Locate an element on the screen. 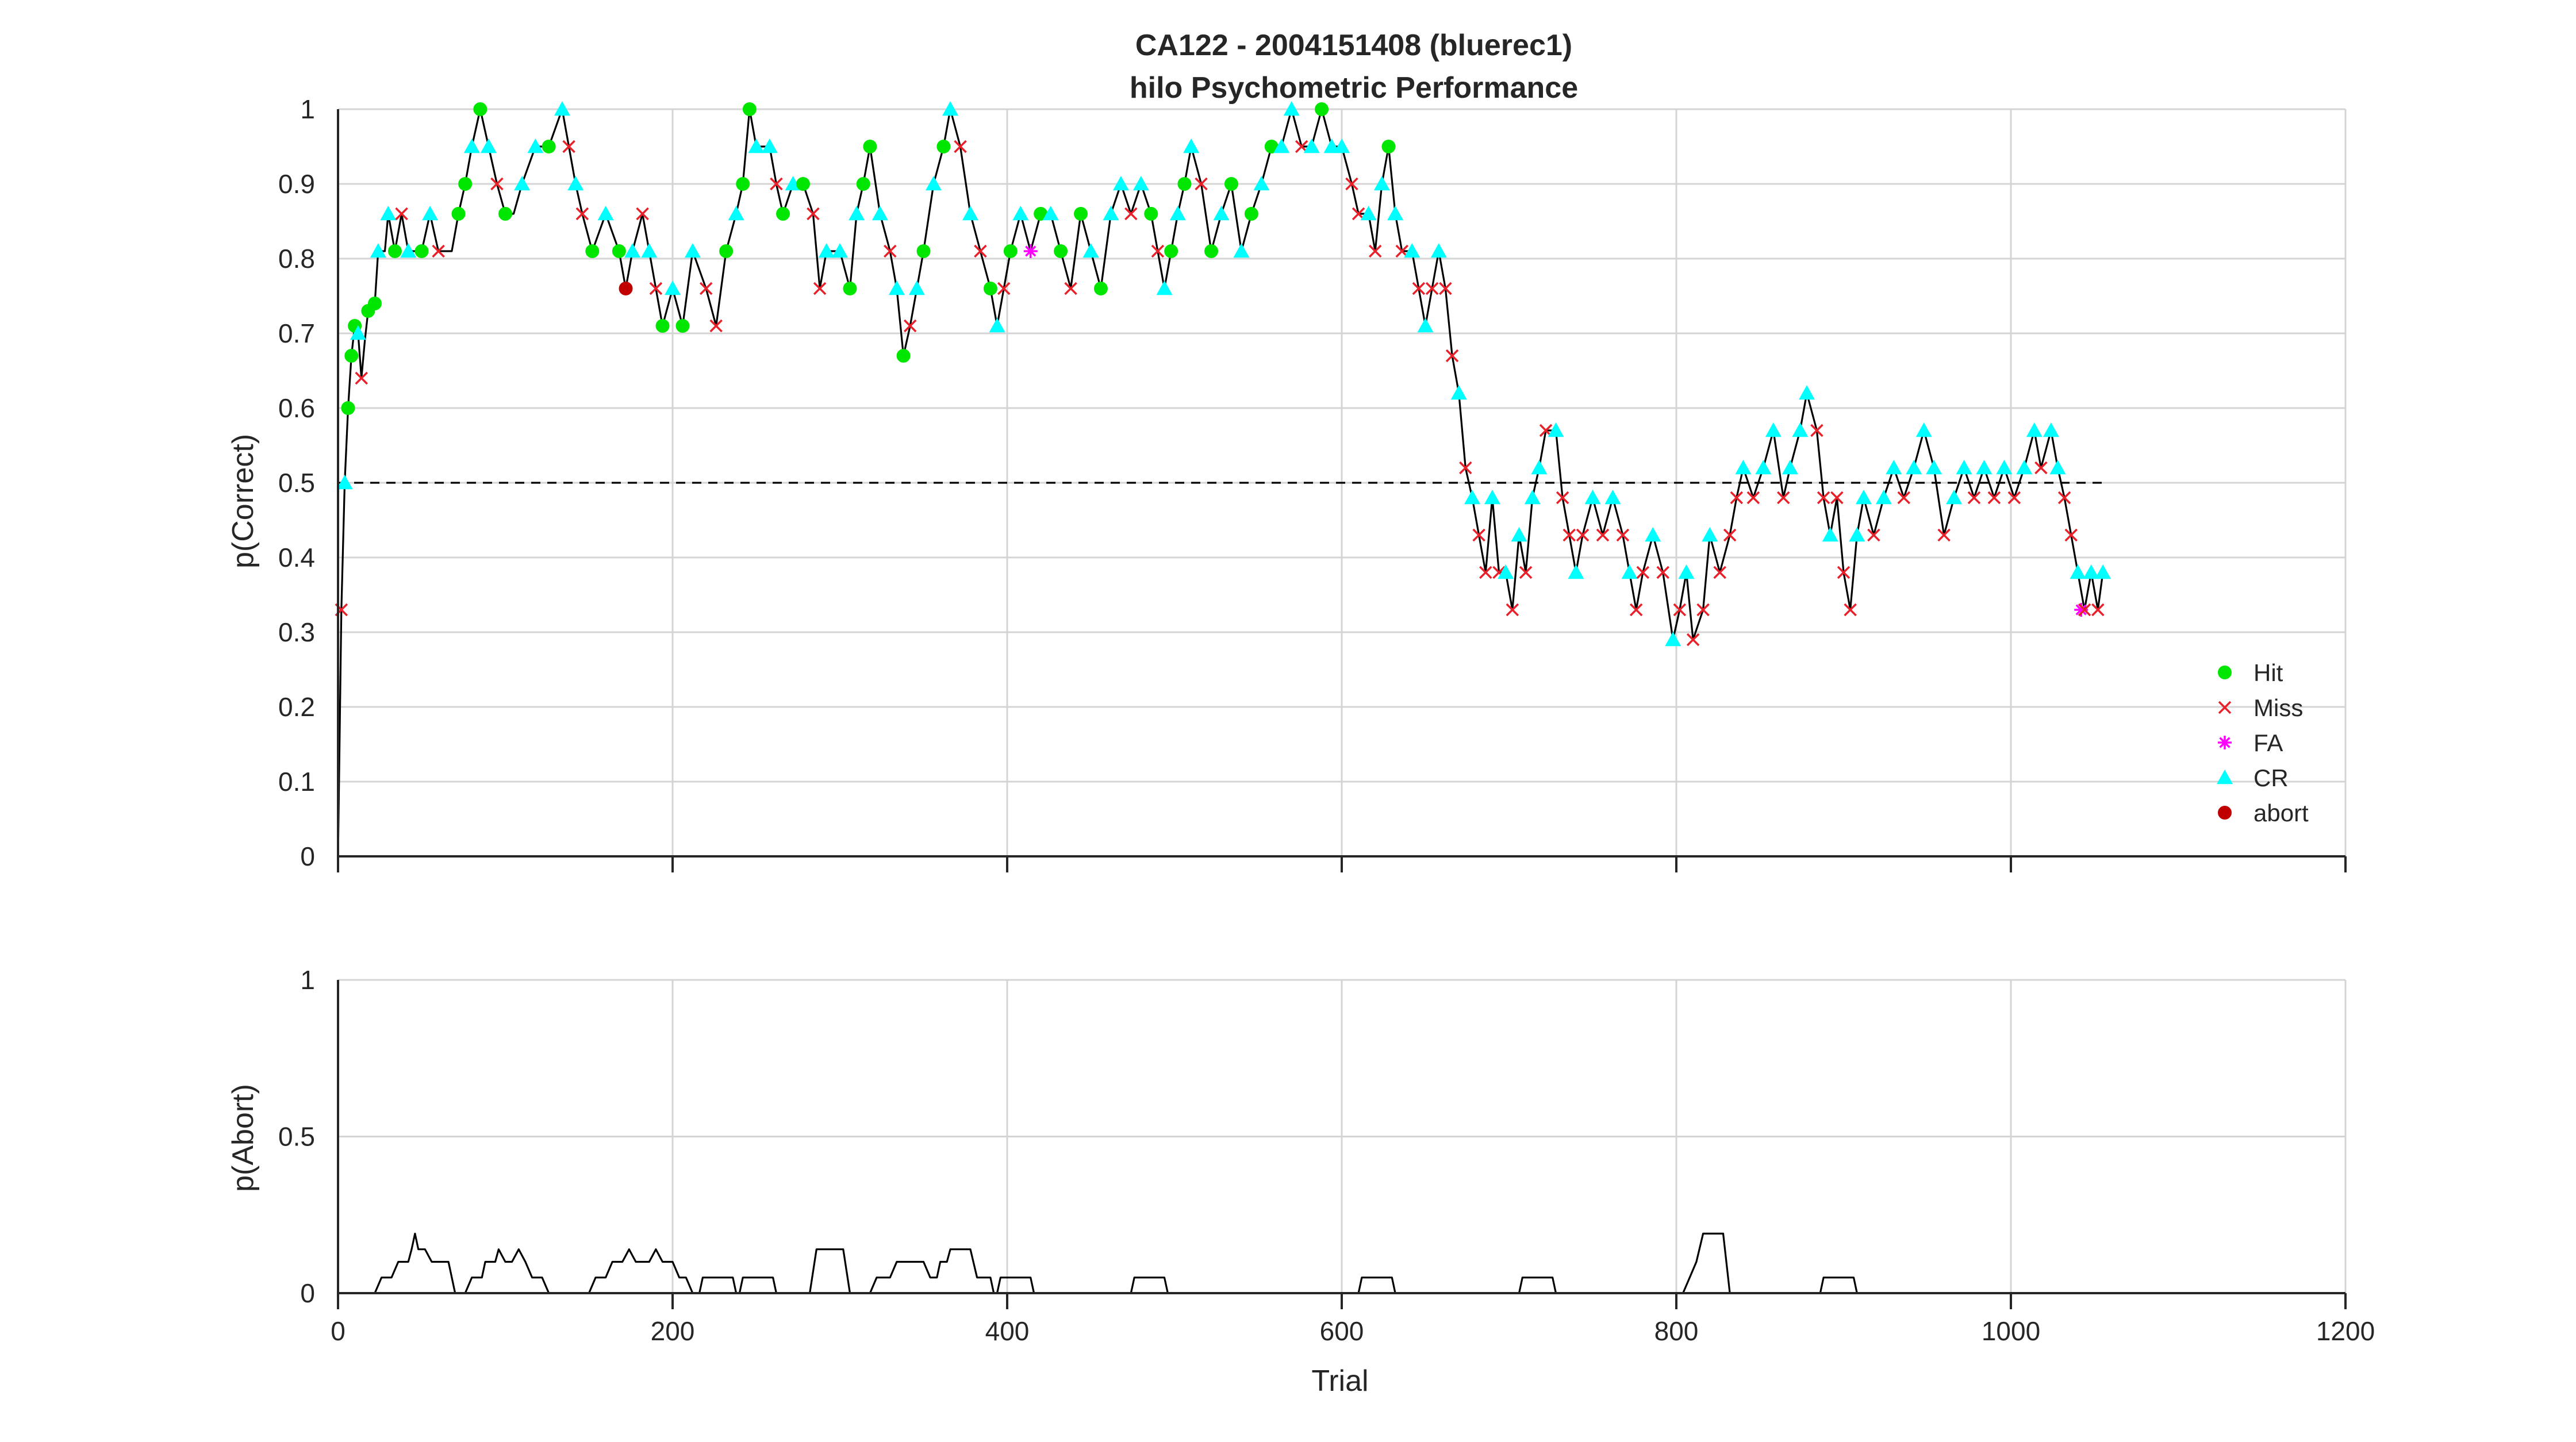 Image resolution: width=2576 pixels, height=1442 pixels. marker-fa is located at coordinates (1030, 251).